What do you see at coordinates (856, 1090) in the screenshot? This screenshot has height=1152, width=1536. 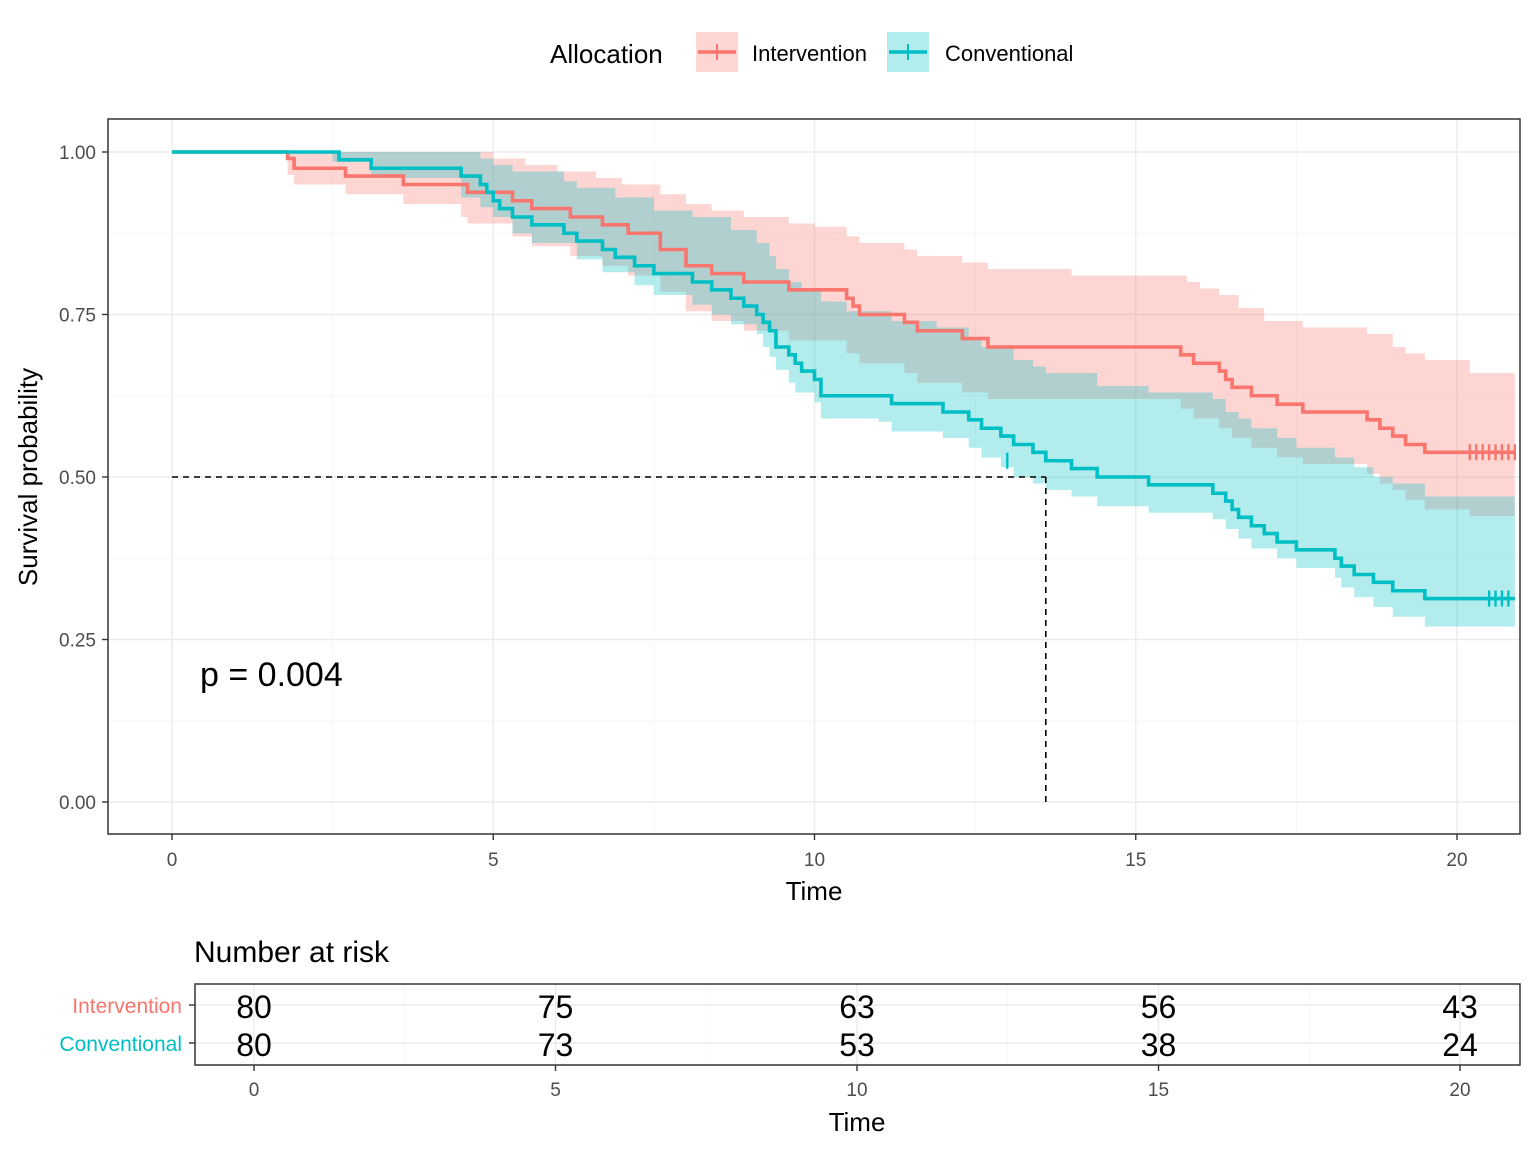 I see `risk-x-tick-label: 10` at bounding box center [856, 1090].